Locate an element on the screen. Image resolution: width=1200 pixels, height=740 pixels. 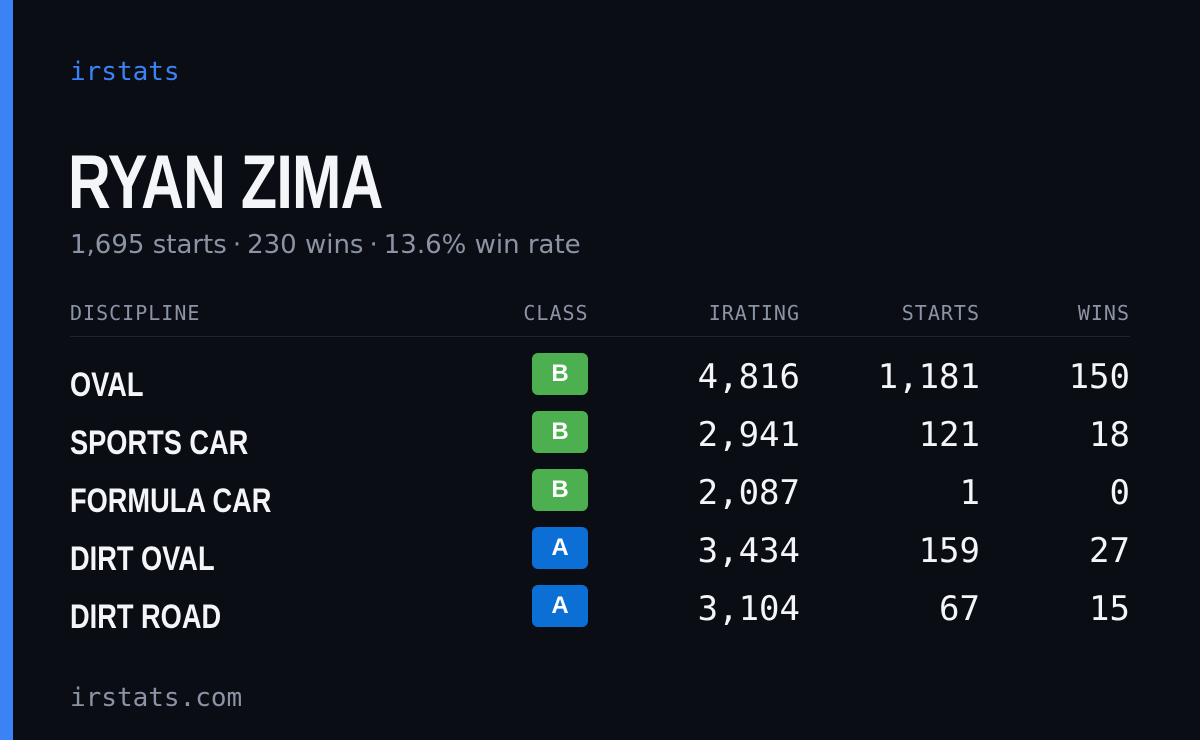
driver-name: RYAN ZIMA is located at coordinates (225, 182).